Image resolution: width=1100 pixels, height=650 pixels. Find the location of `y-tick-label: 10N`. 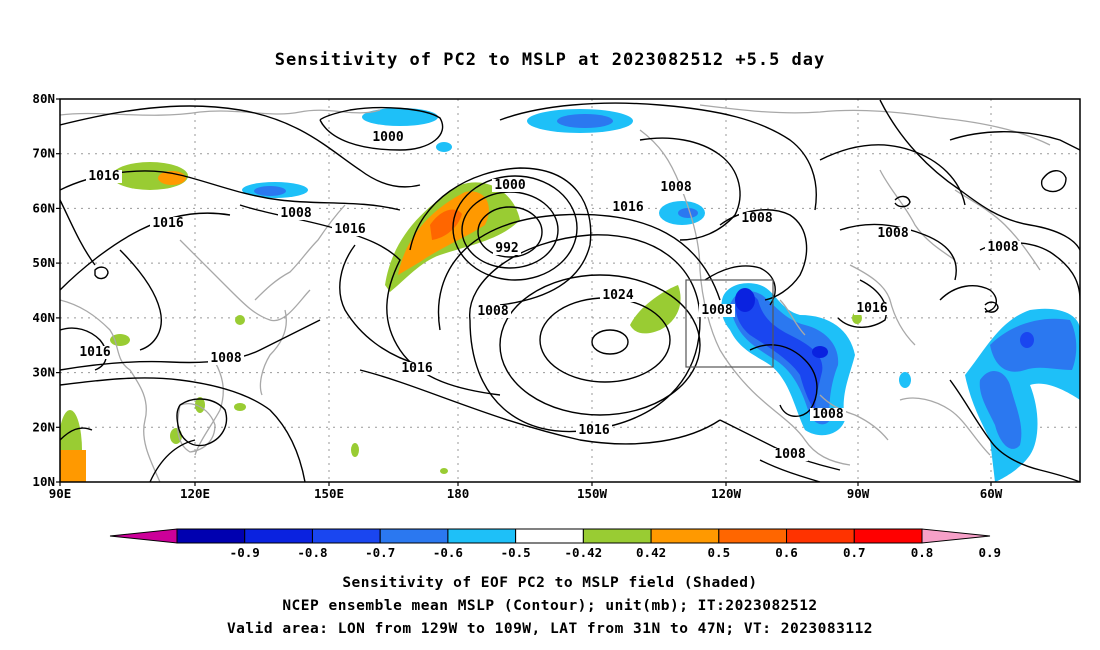

y-tick-label: 10N is located at coordinates (43, 481).